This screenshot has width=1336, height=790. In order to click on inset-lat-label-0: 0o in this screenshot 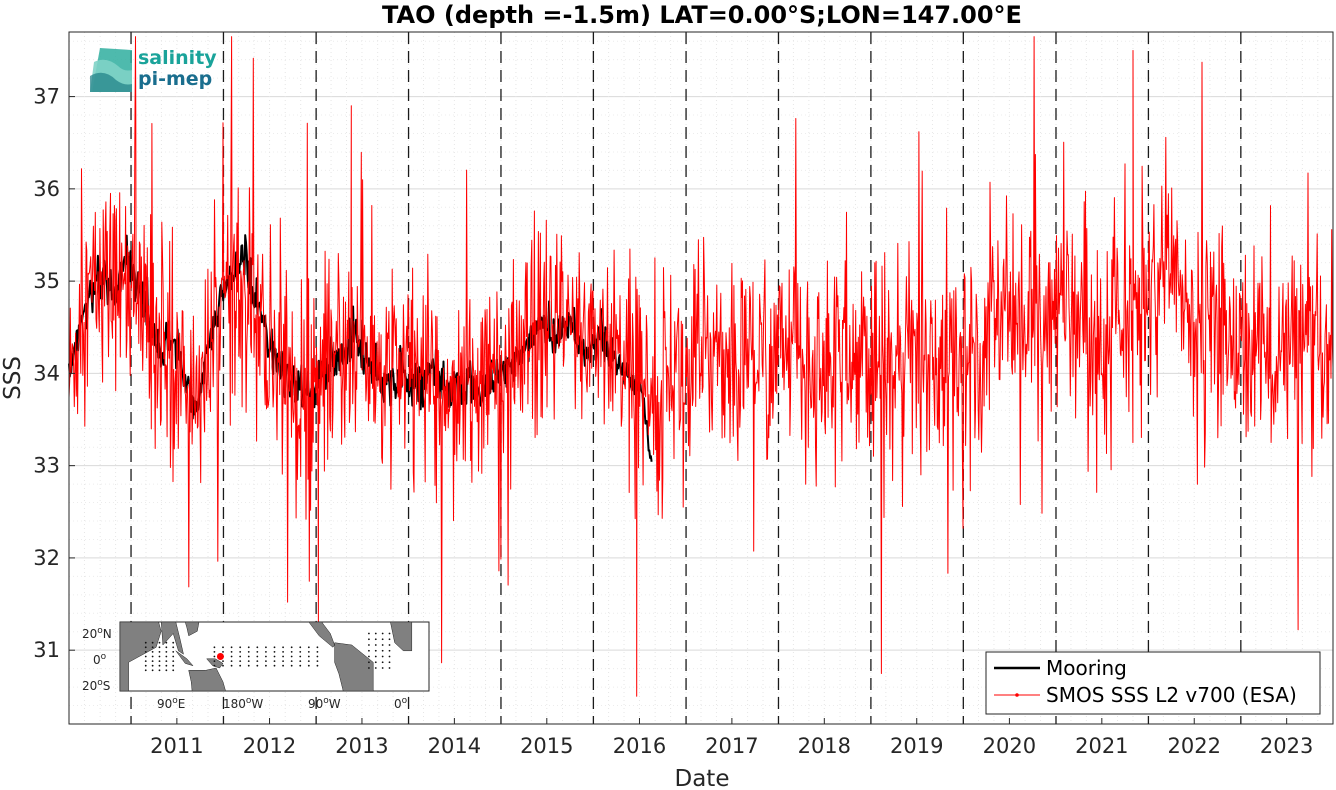, I will do `click(100, 659)`.